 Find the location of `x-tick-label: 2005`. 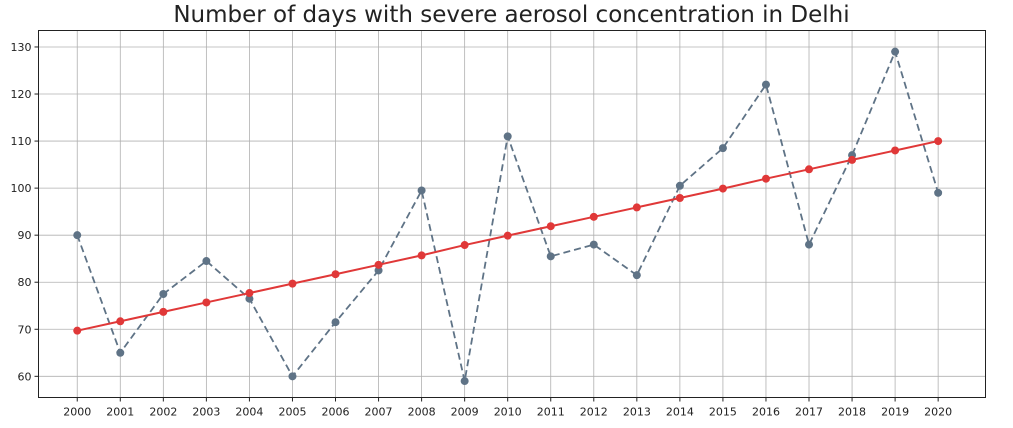

x-tick-label: 2005 is located at coordinates (292, 412).